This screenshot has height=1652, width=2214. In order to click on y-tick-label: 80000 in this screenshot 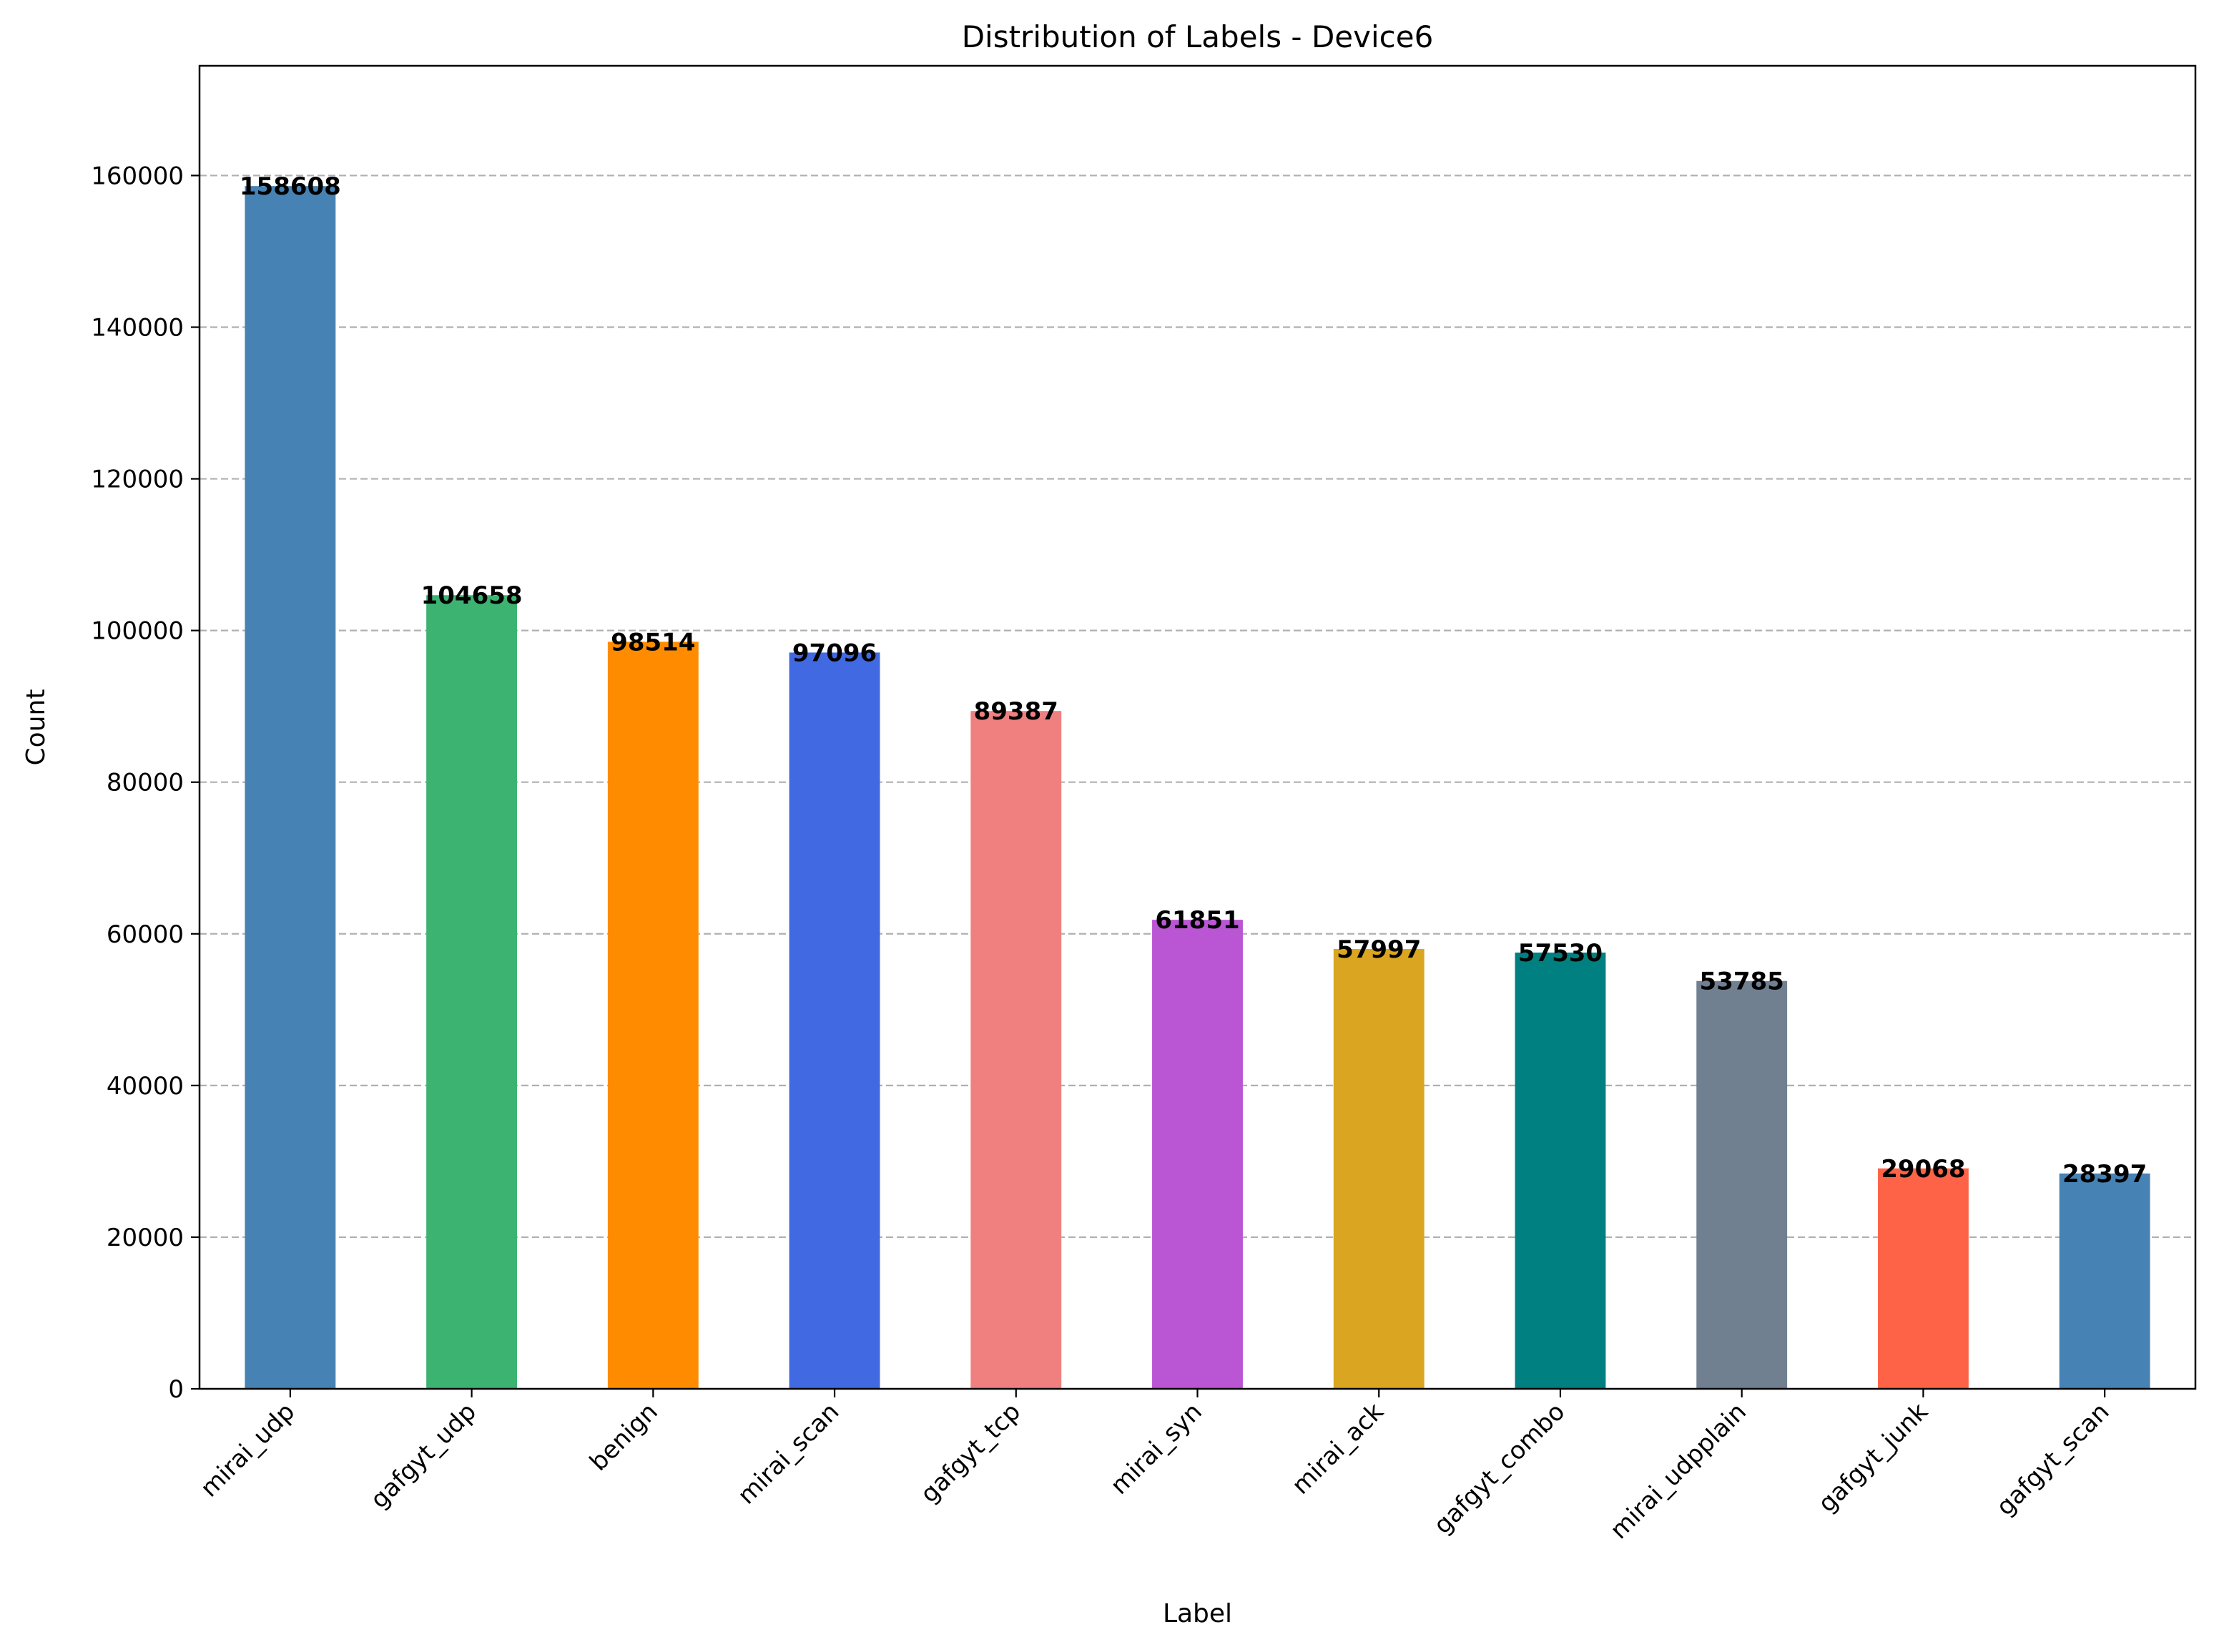, I will do `click(145, 783)`.